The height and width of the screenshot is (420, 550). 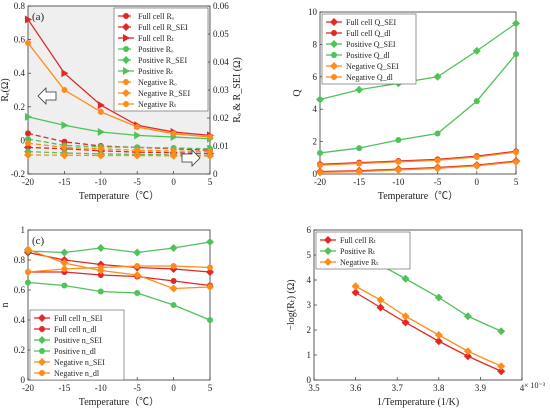 What do you see at coordinates (101, 388) in the screenshot?
I see `x-tick-label: -10` at bounding box center [101, 388].